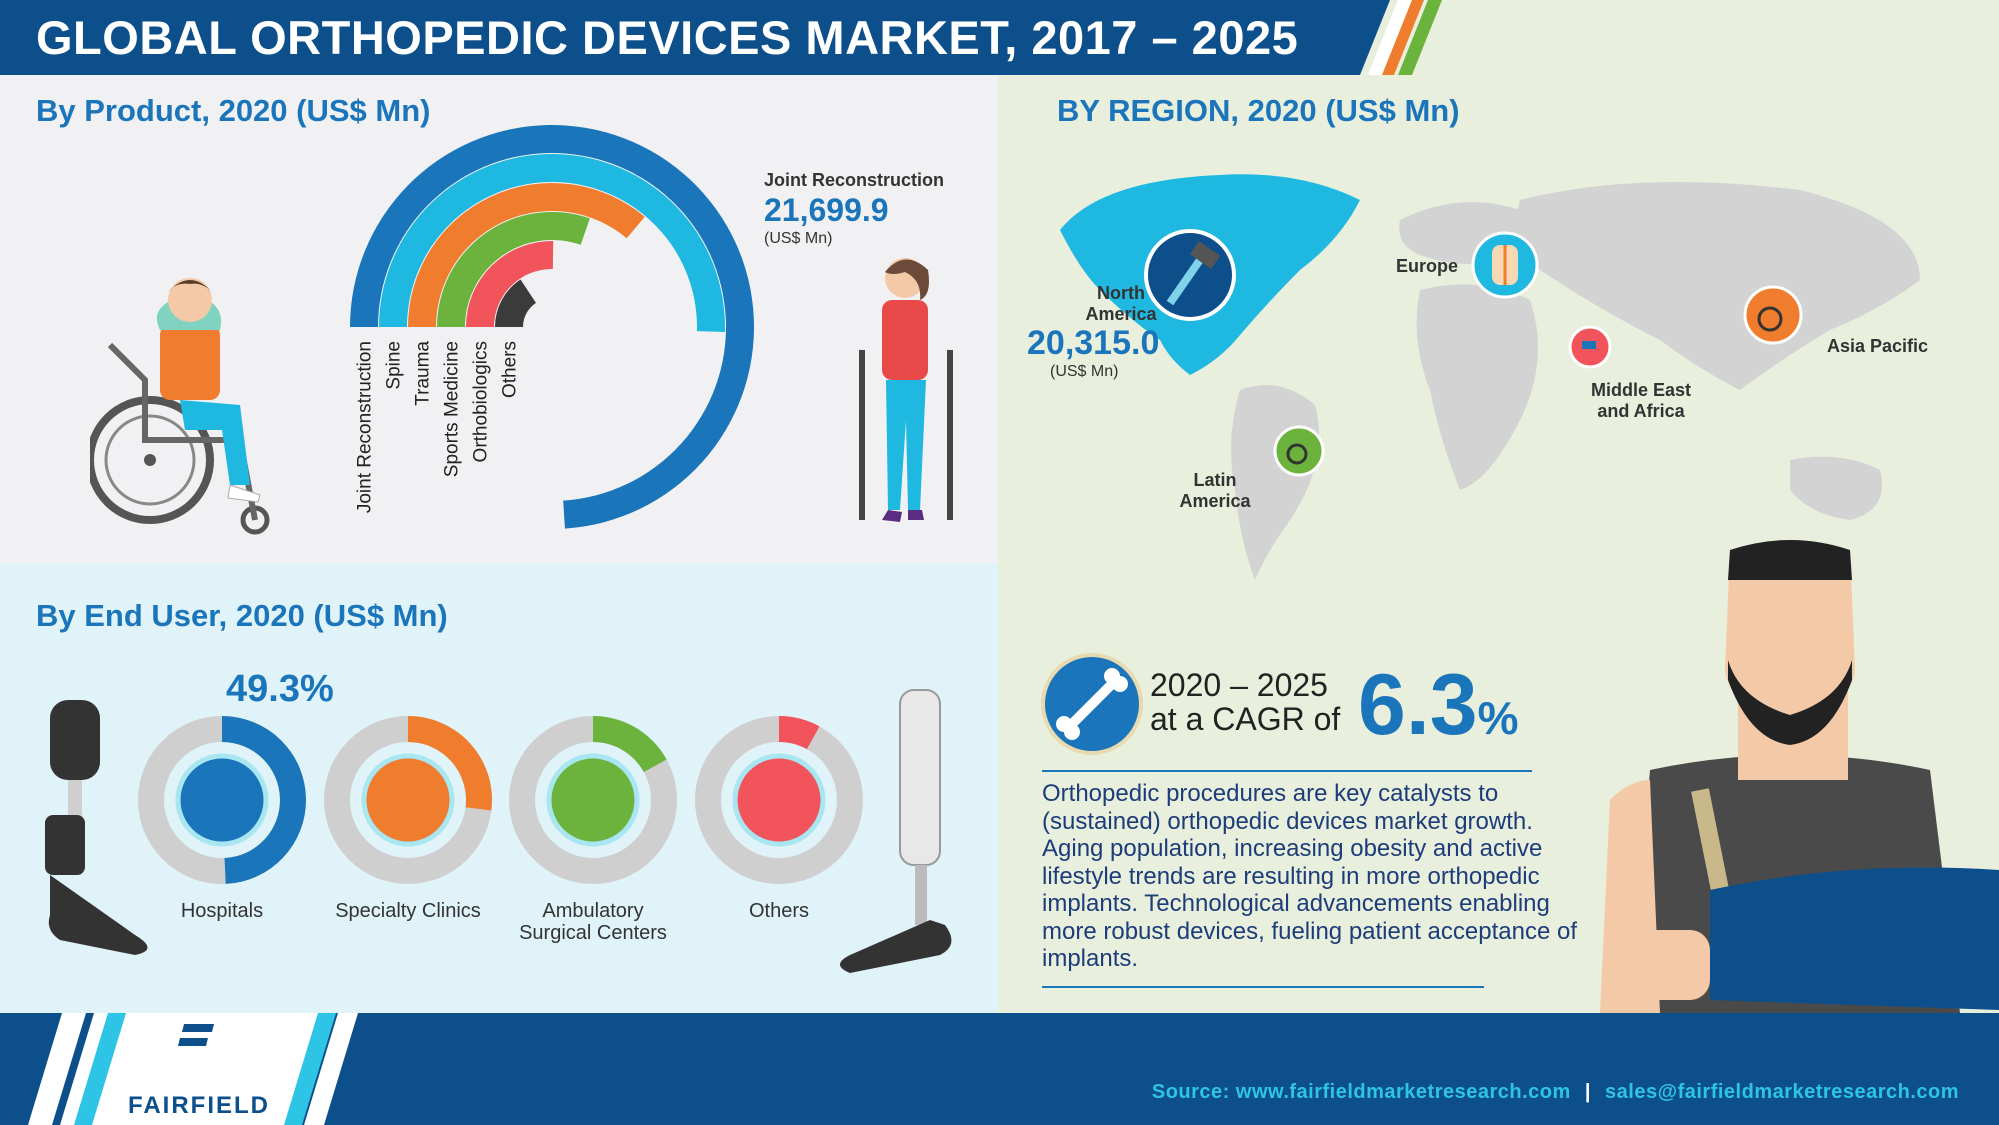  Describe the element at coordinates (798, 238) in the screenshot. I see `product-callout-unit: (US$ Mn)` at that location.